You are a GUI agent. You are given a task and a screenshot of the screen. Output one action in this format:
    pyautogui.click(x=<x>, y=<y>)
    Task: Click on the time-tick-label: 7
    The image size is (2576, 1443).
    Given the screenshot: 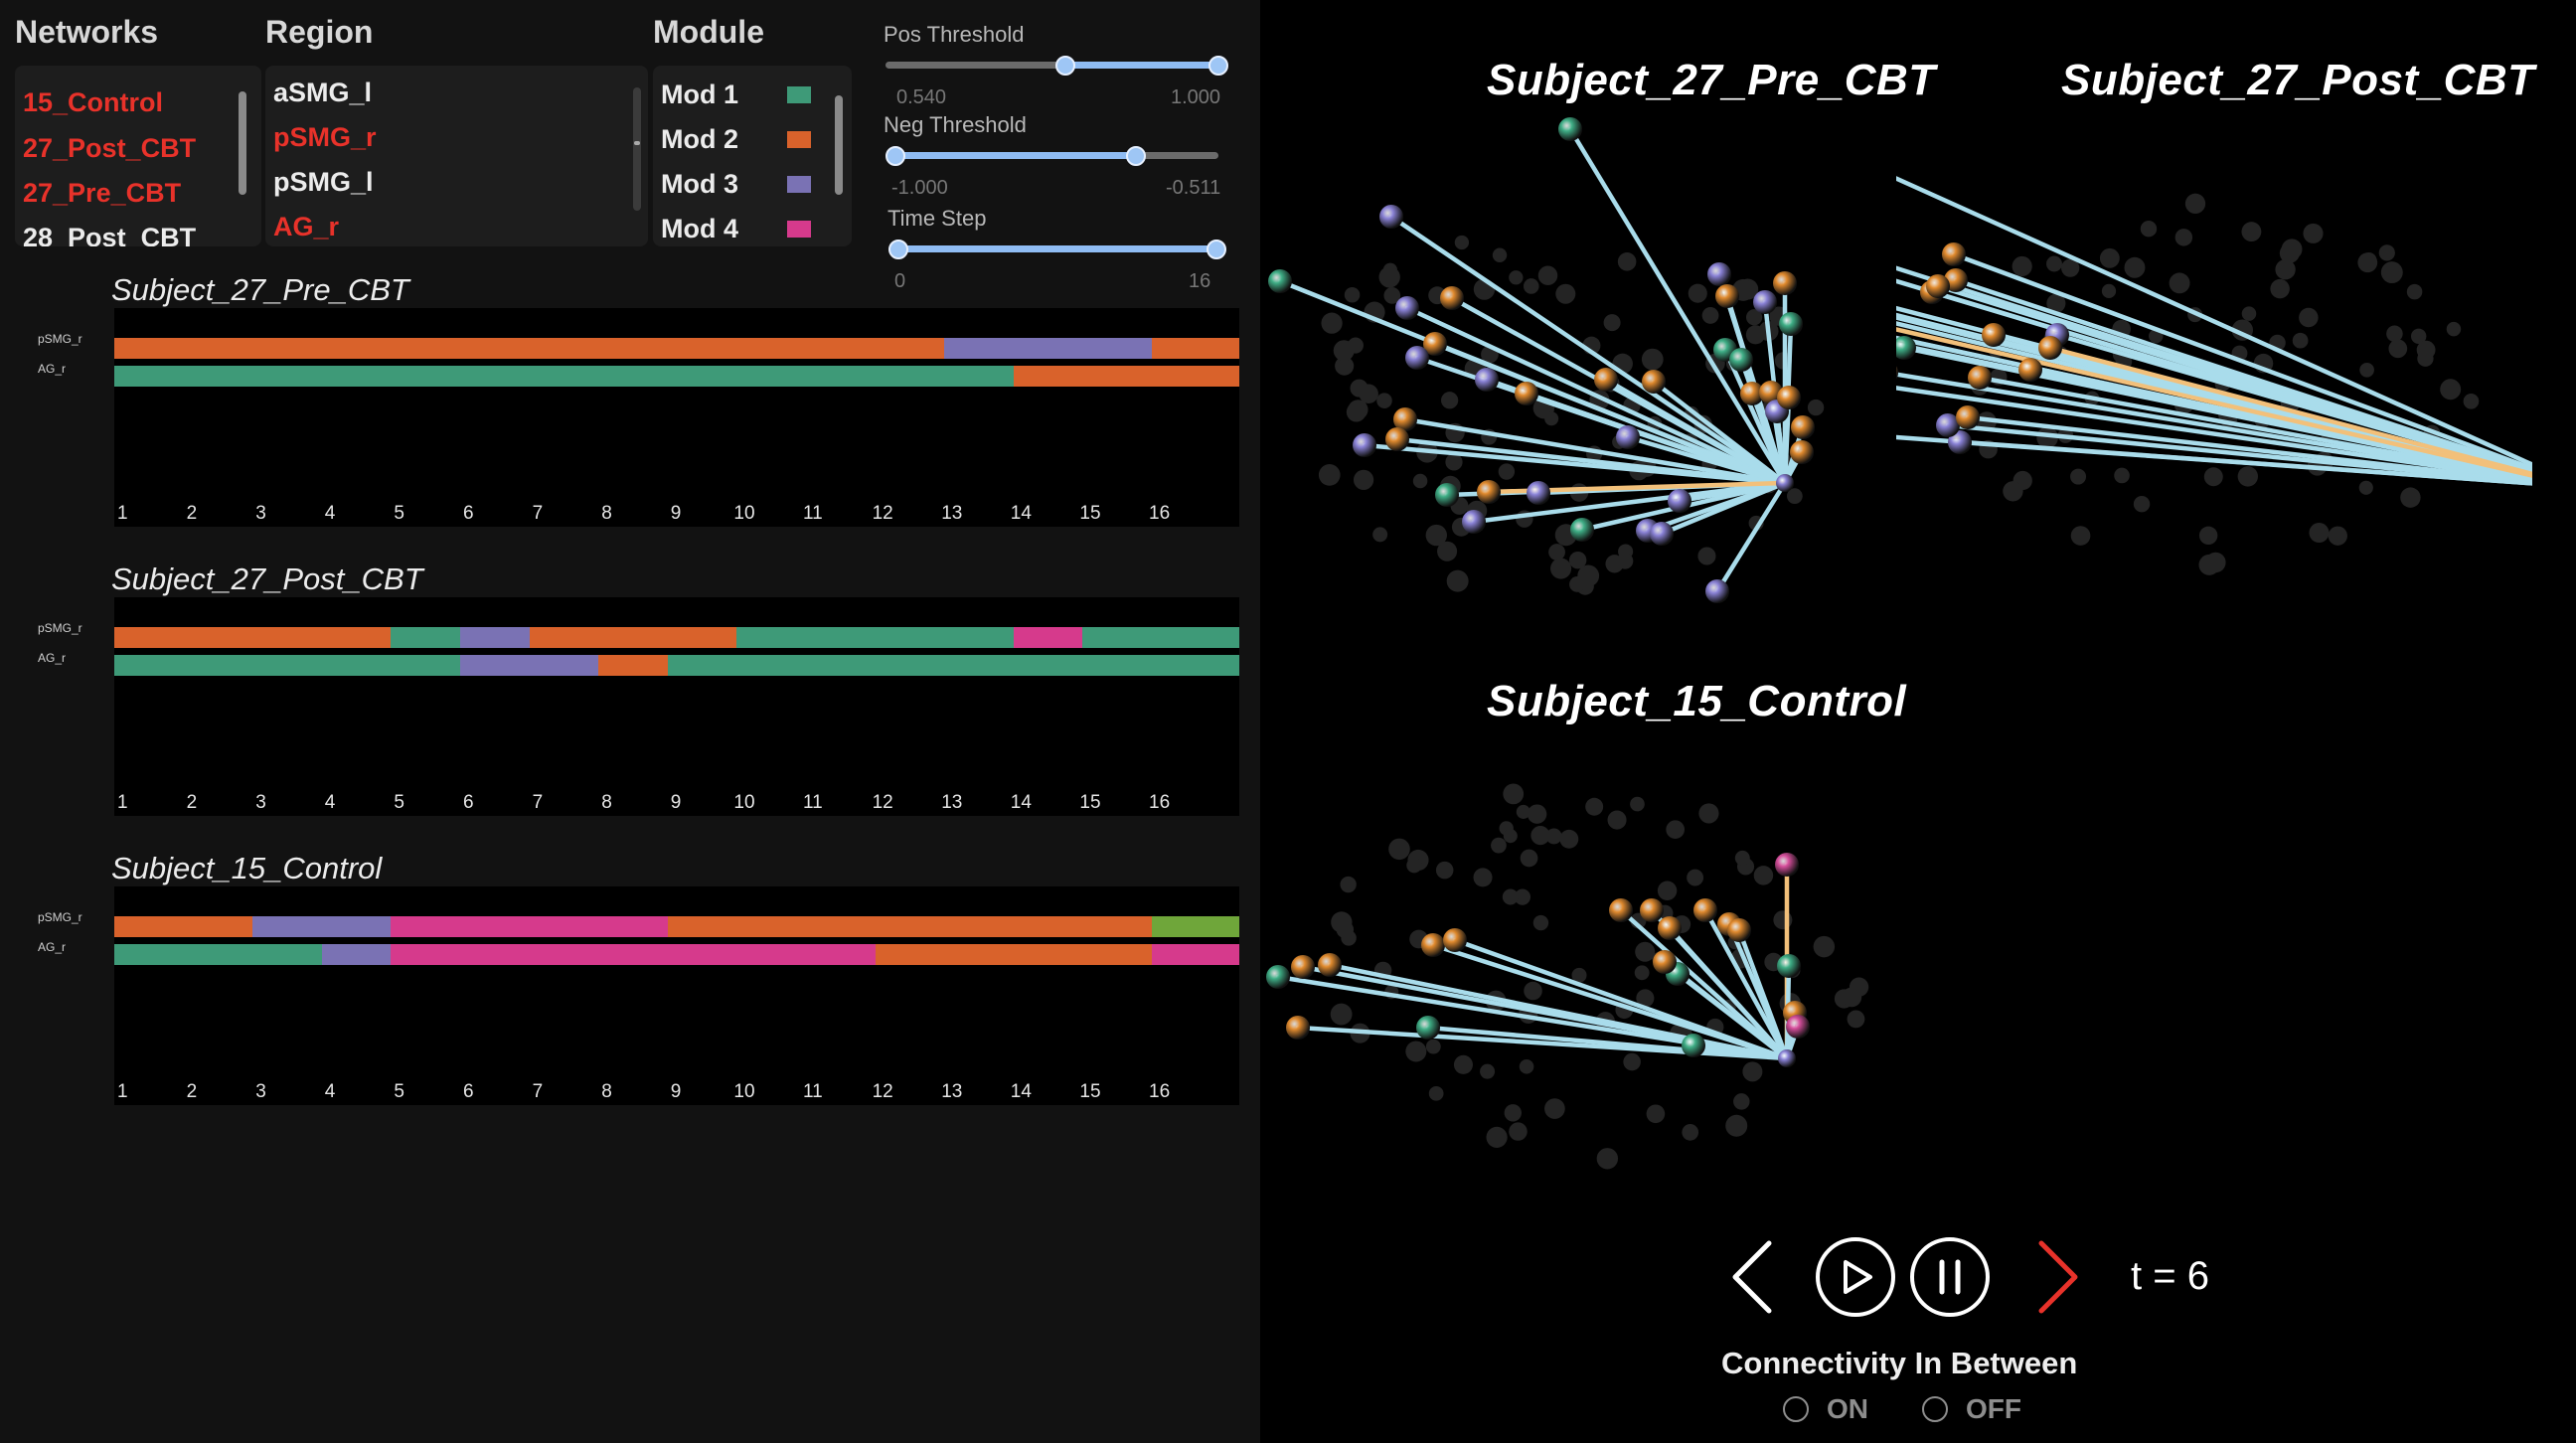 What is the action you would take?
    pyautogui.click(x=538, y=1091)
    